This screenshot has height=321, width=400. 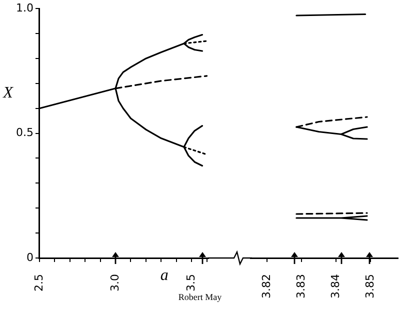 What do you see at coordinates (8, 93) in the screenshot?
I see `y-axis-title: X` at bounding box center [8, 93].